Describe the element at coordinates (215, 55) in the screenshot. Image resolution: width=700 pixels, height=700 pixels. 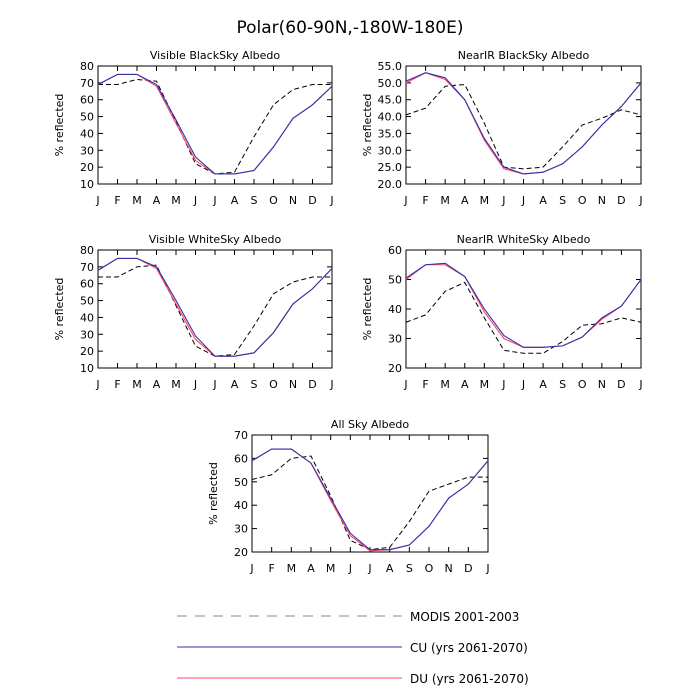
I see `panel-title: Visible BlackSky Albedo` at that location.